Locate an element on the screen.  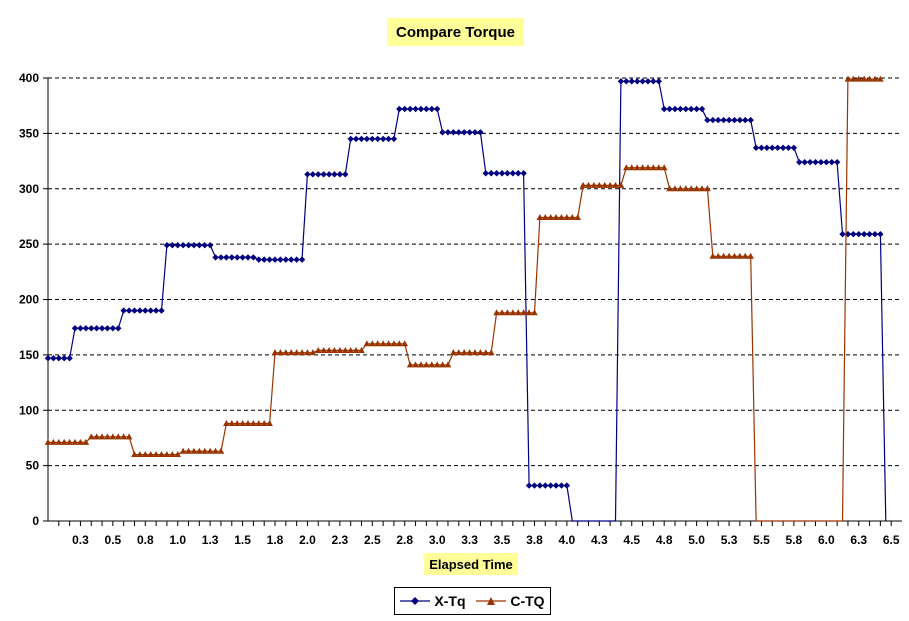
y-tick-label-150: 150 is located at coordinates (29, 355).